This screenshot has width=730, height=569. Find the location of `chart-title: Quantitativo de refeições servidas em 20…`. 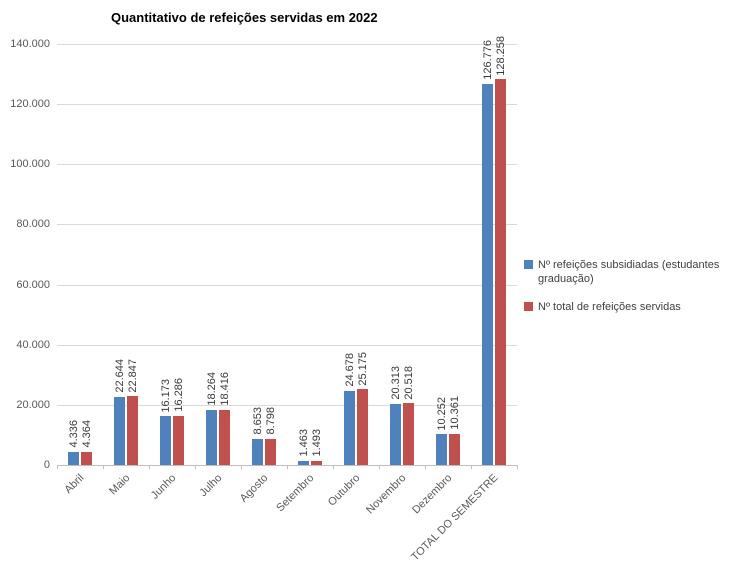

chart-title: Quantitativo de refeições servidas em 20… is located at coordinates (244, 17).